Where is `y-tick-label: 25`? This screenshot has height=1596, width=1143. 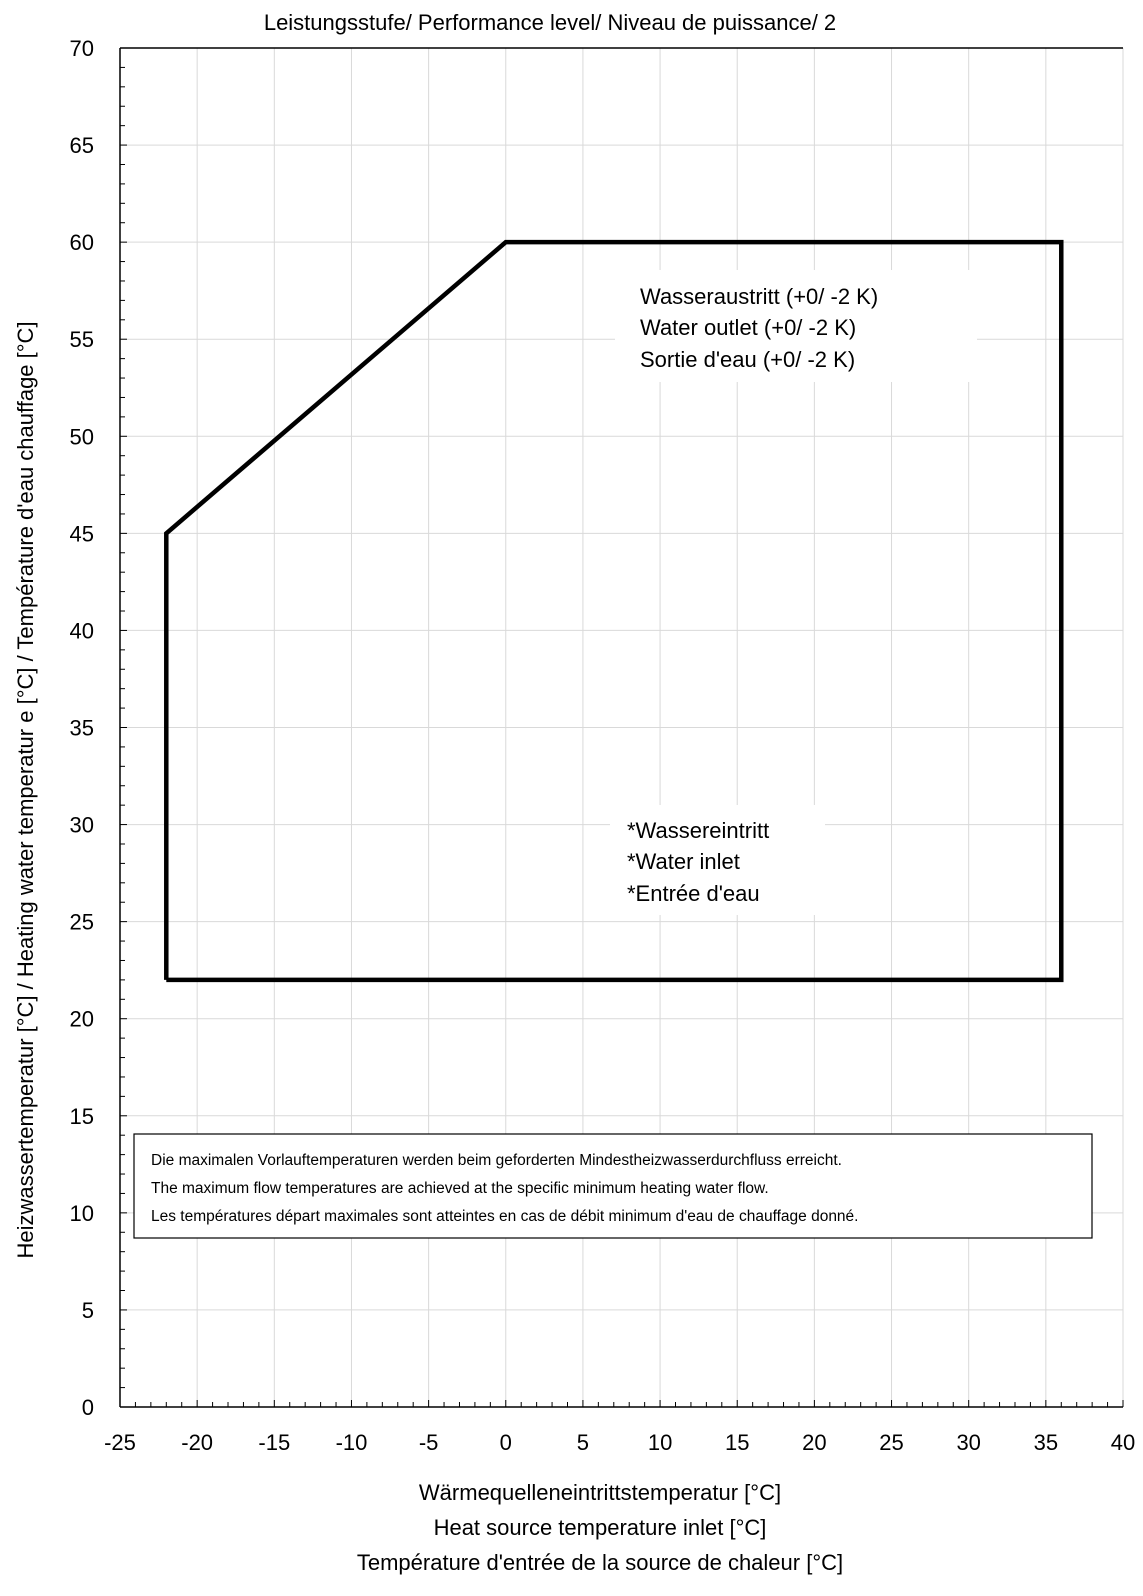
y-tick-label: 25 is located at coordinates (82, 922).